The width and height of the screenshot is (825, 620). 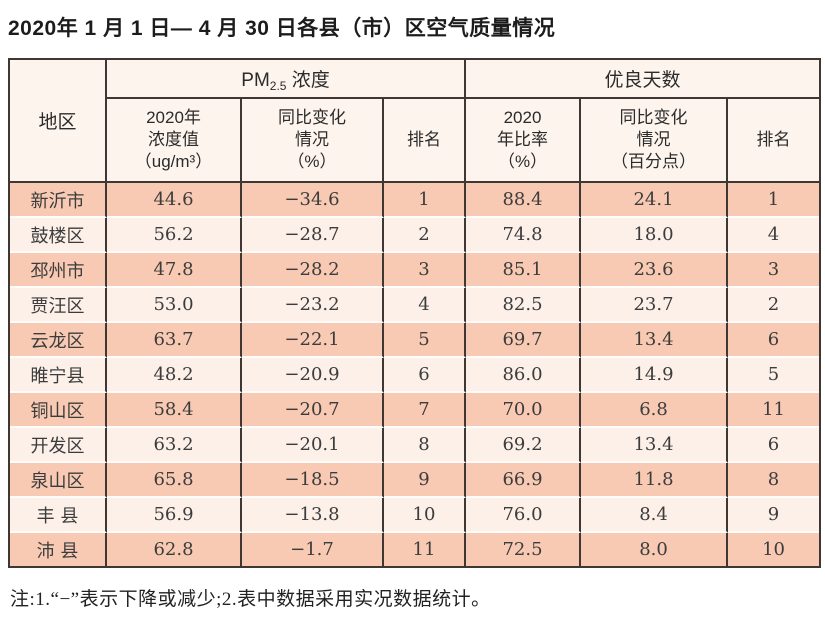 I want to click on cell-region: 开发区, so click(x=58, y=445).